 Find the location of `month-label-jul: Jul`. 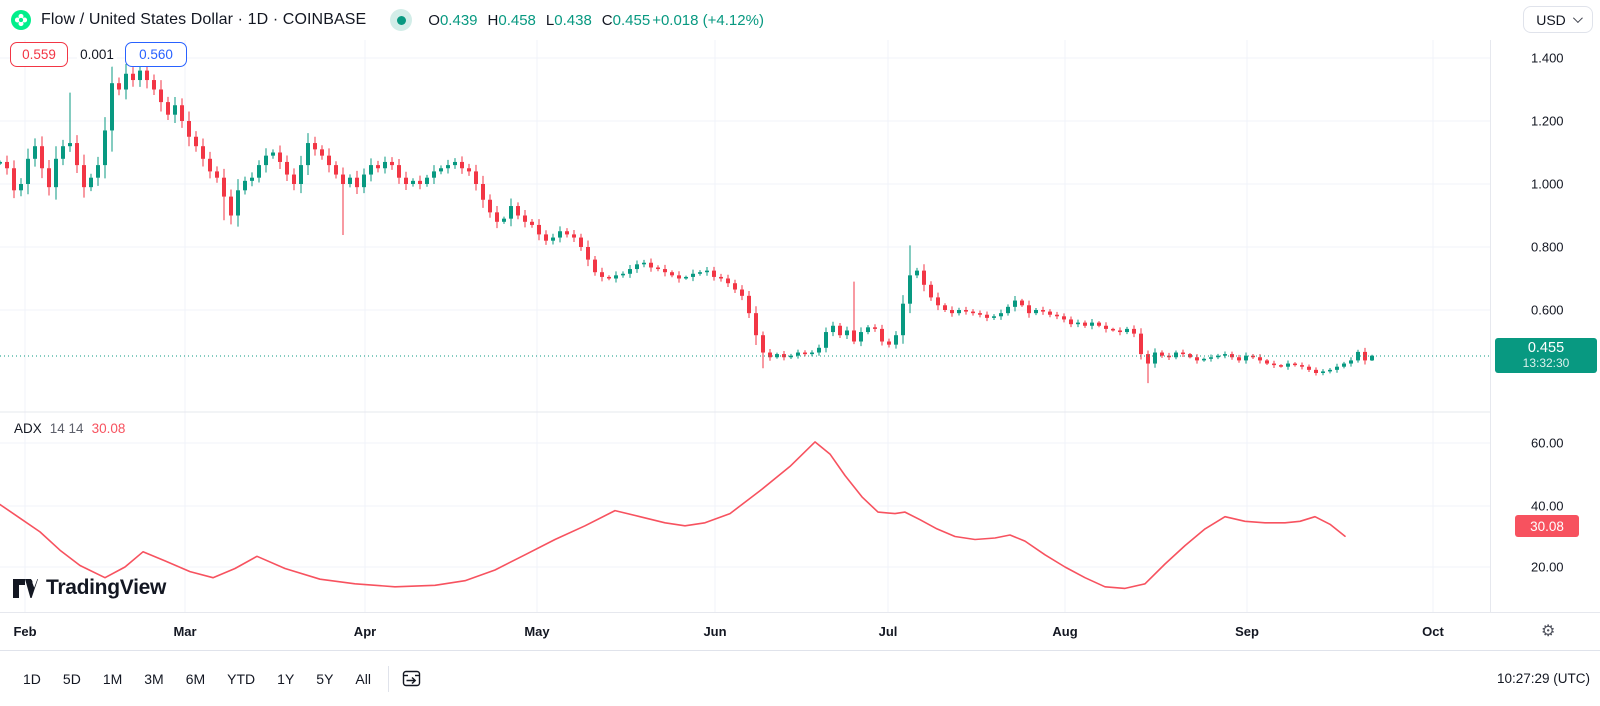

month-label-jul: Jul is located at coordinates (888, 631).